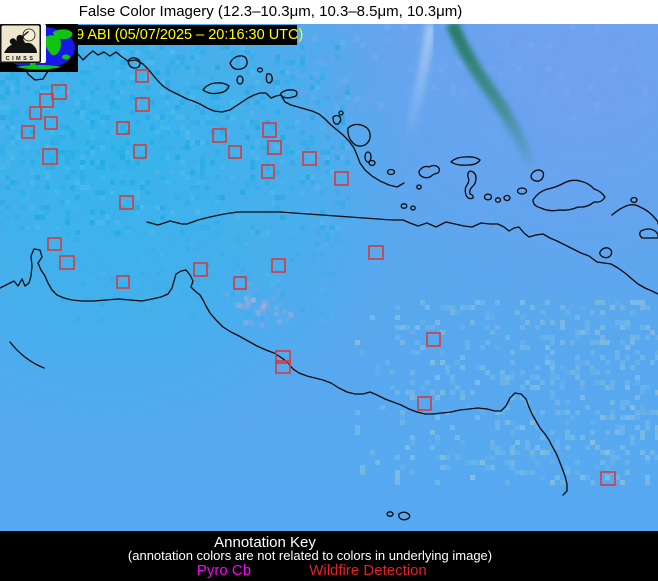 The height and width of the screenshot is (581, 658). Describe the element at coordinates (21, 59) in the screenshot. I see `cimss-logo-text: CIMSS` at that location.